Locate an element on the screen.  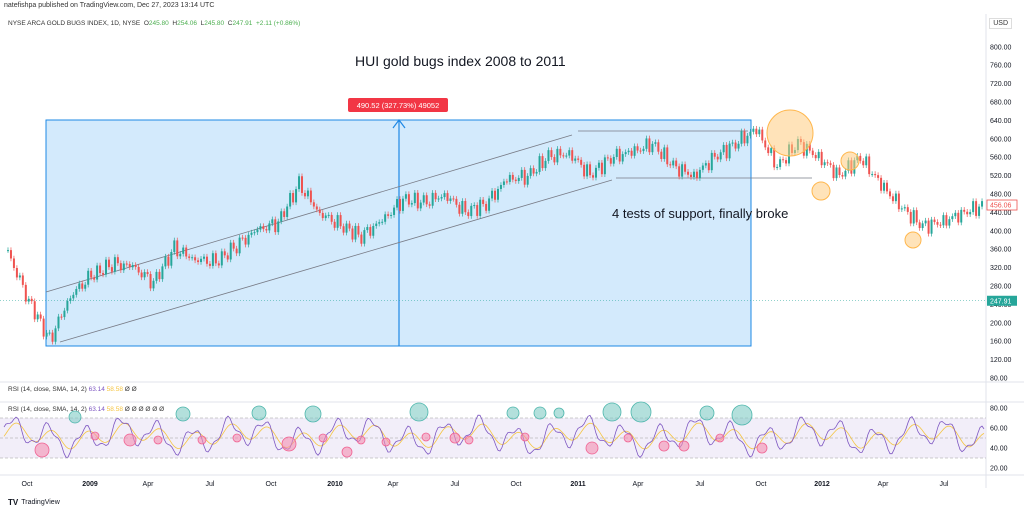
symbol-name: NYSE ARCA GOLD BUGS INDEX, 1D, NYSE is located at coordinates (74, 23).